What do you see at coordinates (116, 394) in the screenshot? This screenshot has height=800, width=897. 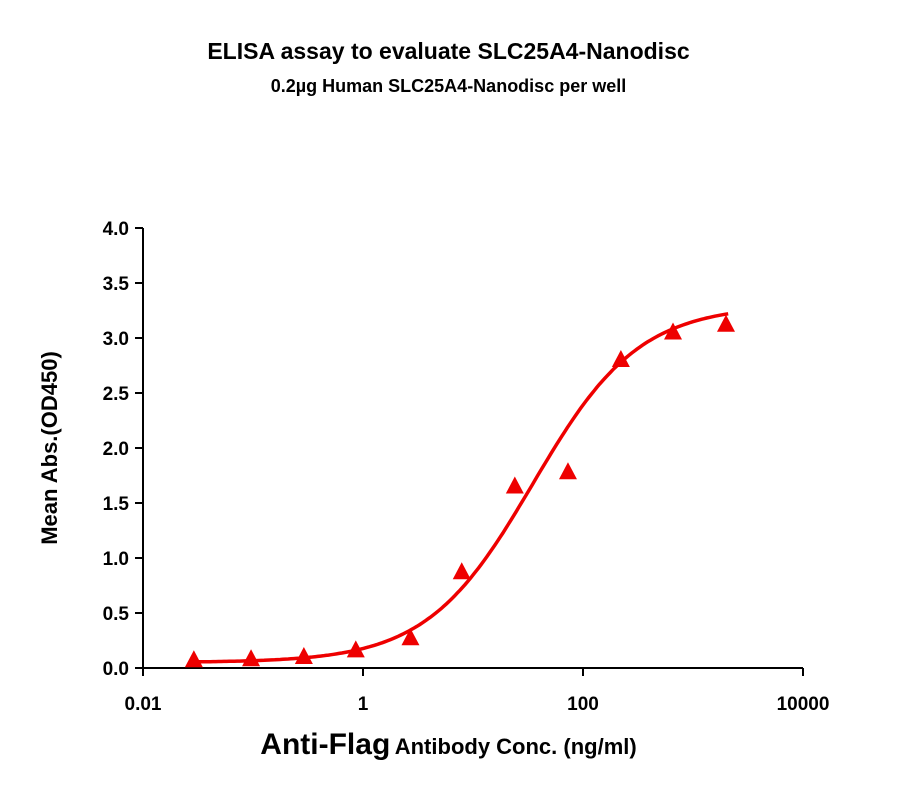 I see `y-tick-label: 2.5` at bounding box center [116, 394].